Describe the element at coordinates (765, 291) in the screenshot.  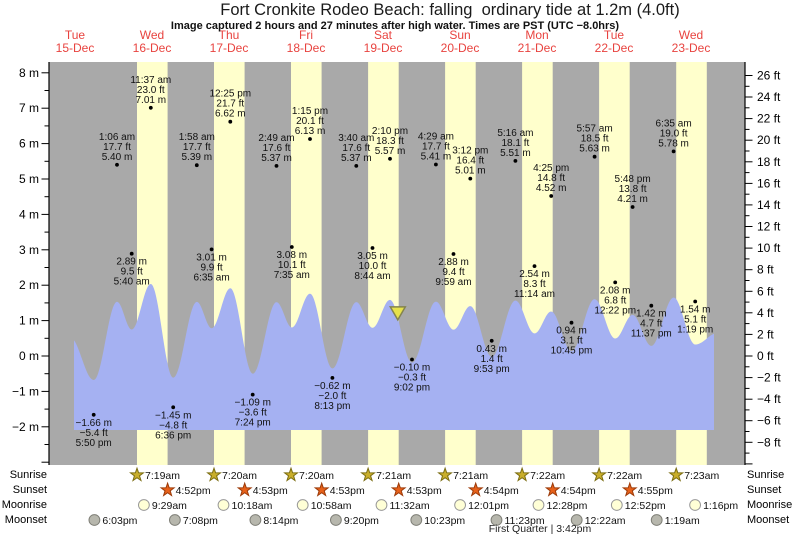
I see `right-axis-label: 6 ft` at that location.